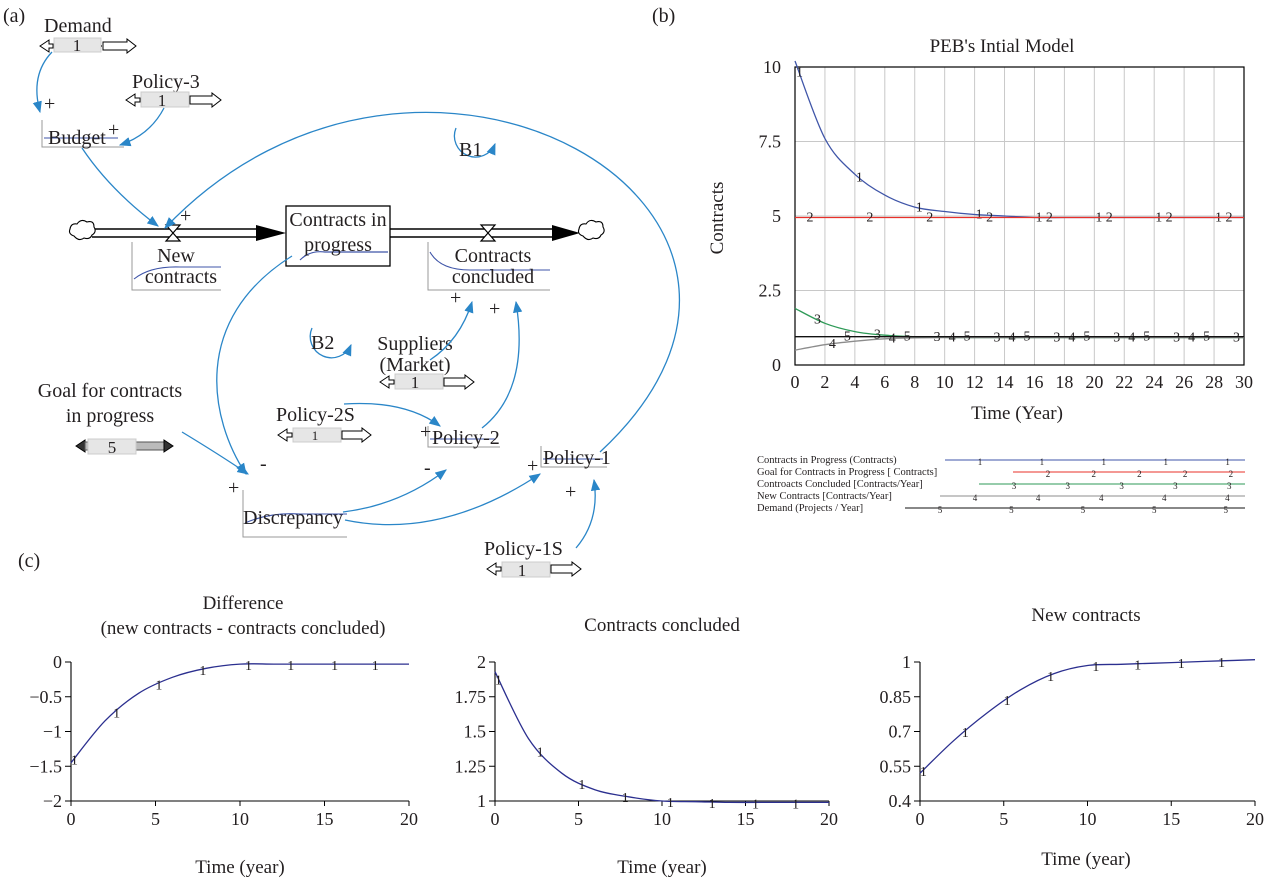 This screenshot has width=1279, height=884. I want to click on policy-2s-slider: Policy-2S 1, so click(324, 424).